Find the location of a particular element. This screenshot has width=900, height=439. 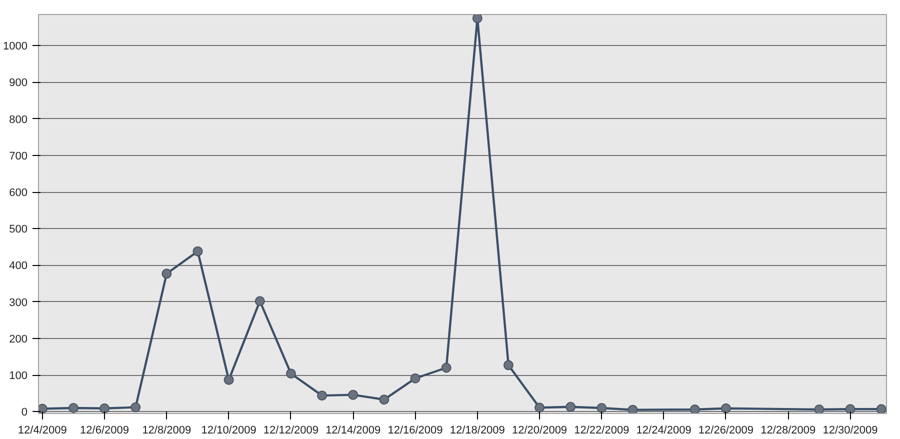

x-tick-label: 12/20/2009 is located at coordinates (540, 430).